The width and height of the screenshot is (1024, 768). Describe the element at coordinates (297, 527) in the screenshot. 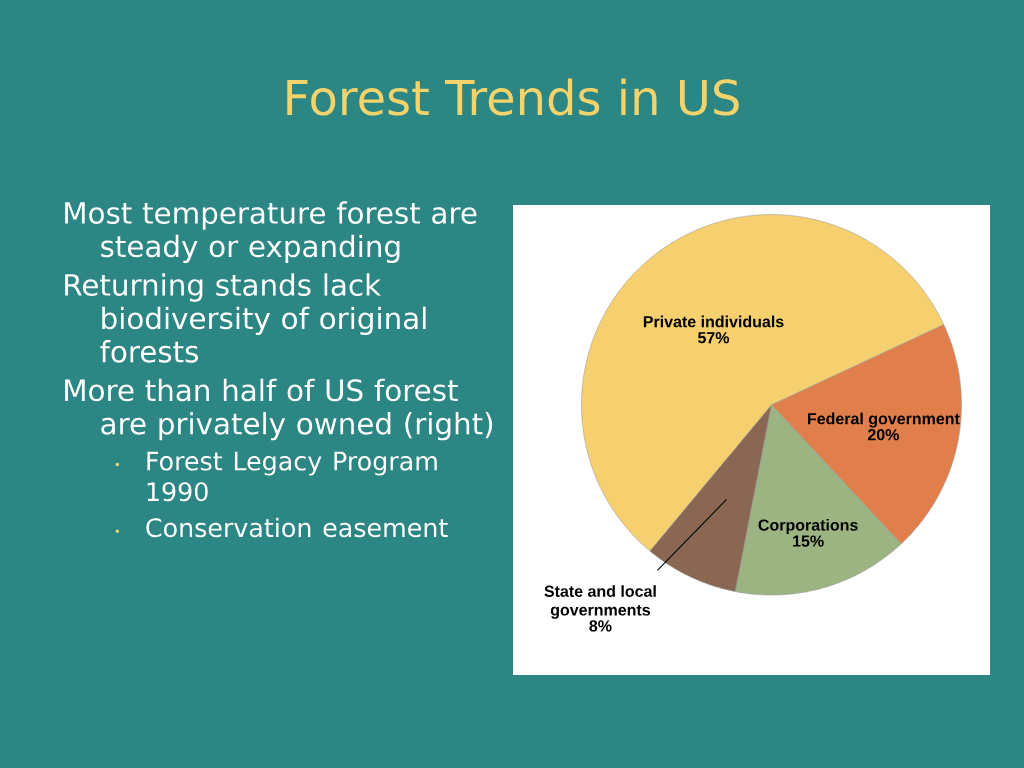

I see `text: Conservation easement` at that location.